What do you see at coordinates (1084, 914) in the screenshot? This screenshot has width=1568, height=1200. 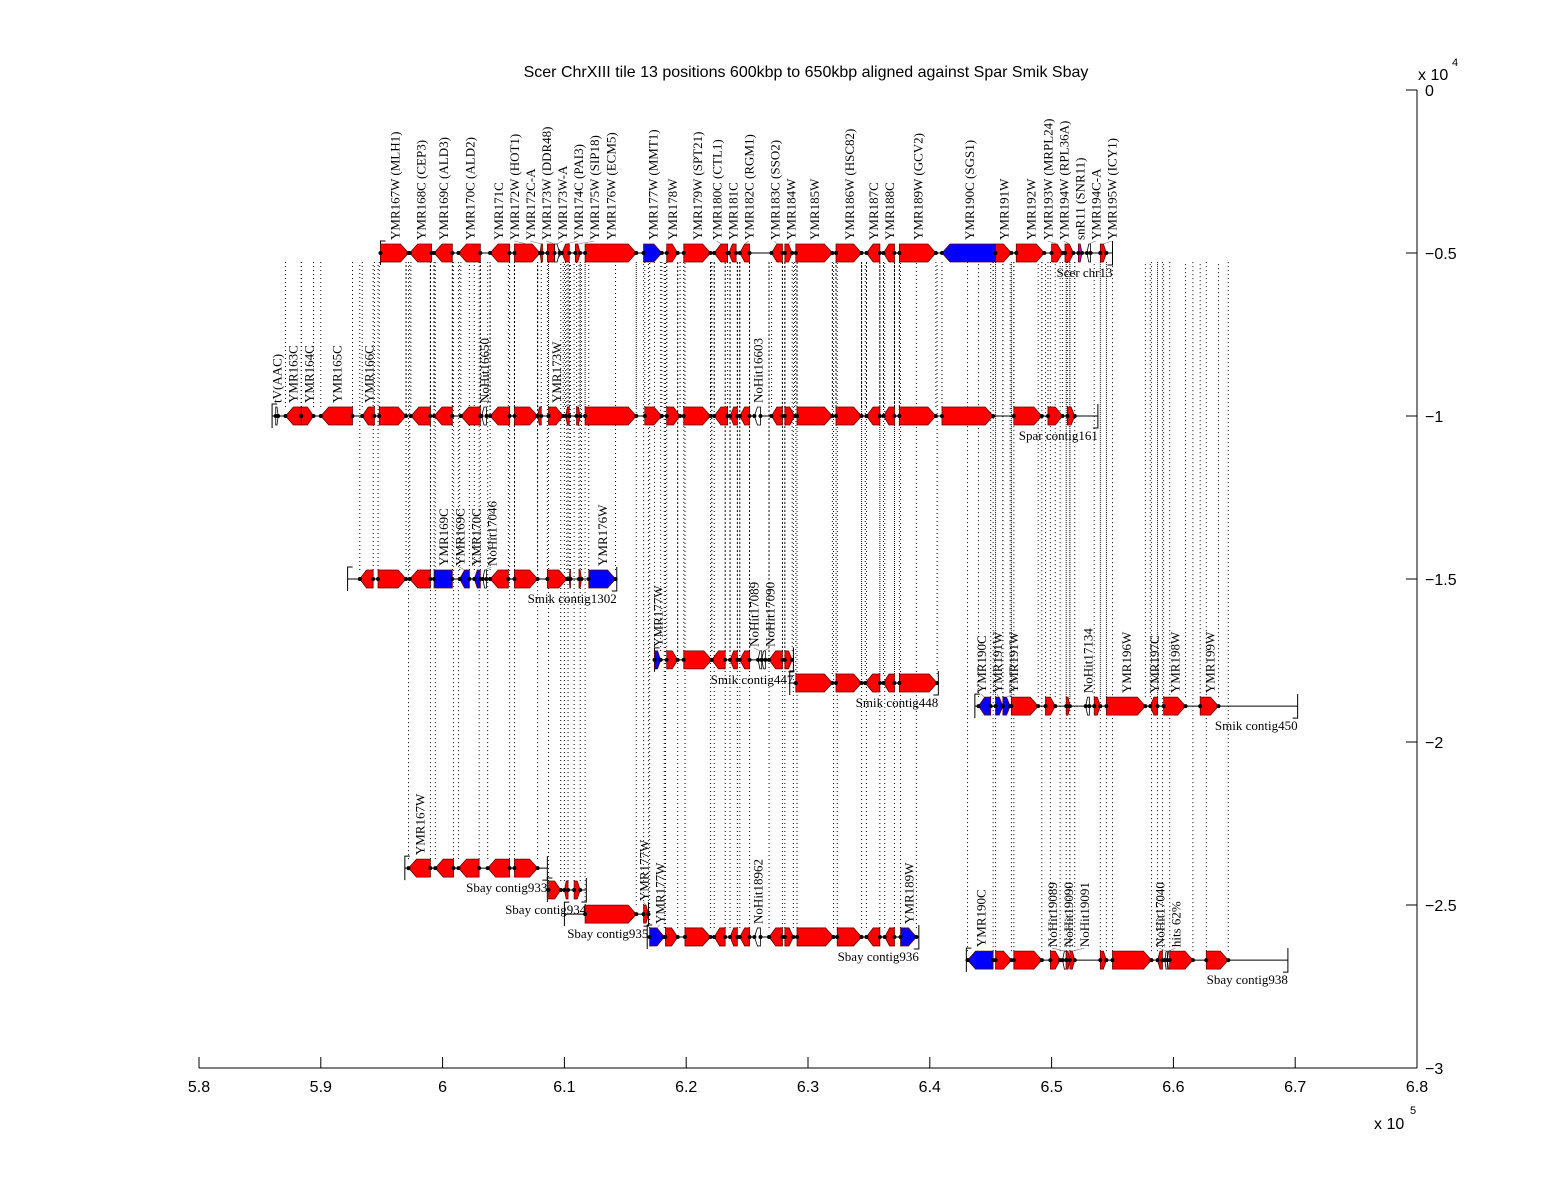 I see `gene-label: NoHit19091` at bounding box center [1084, 914].